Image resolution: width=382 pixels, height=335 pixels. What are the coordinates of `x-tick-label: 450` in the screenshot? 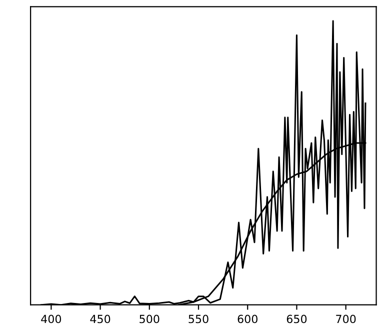 It's located at (100, 319).